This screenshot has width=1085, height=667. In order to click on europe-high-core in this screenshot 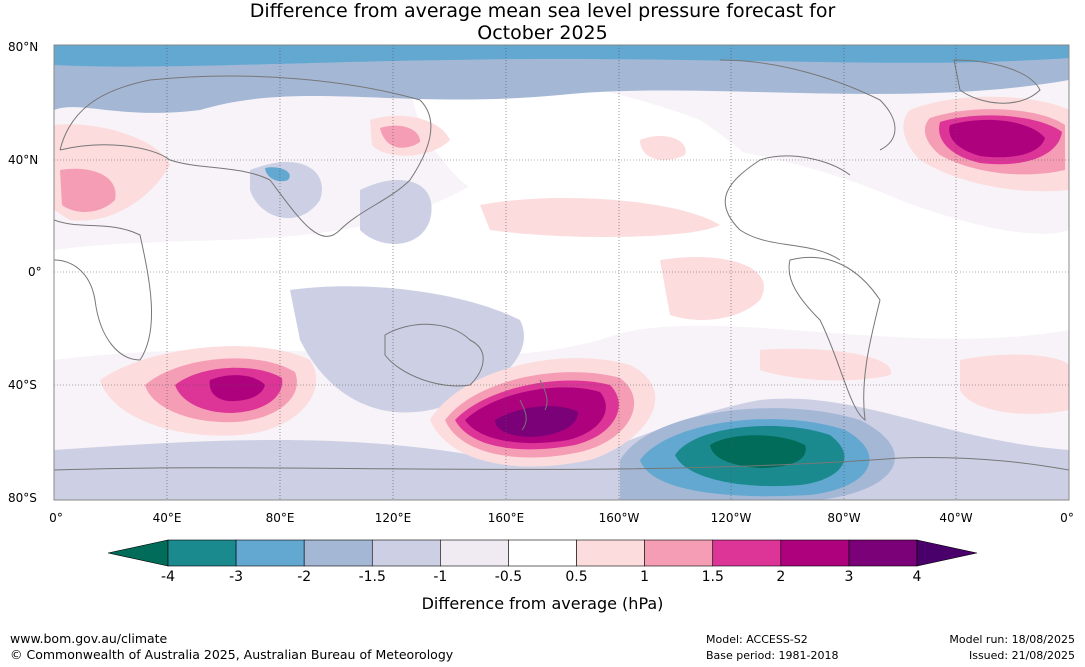, I will do `click(88, 190)`.